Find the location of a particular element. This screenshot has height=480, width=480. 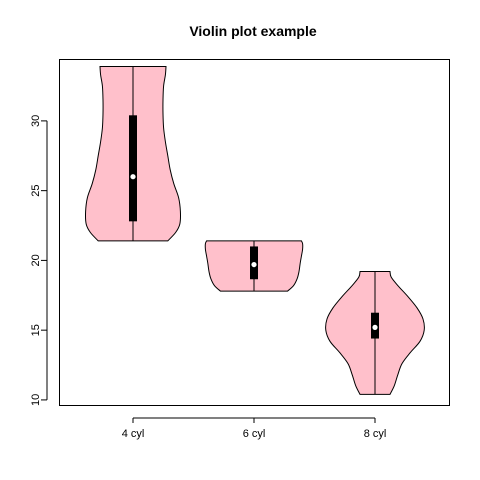

y-tick-label: 15 is located at coordinates (36, 330).